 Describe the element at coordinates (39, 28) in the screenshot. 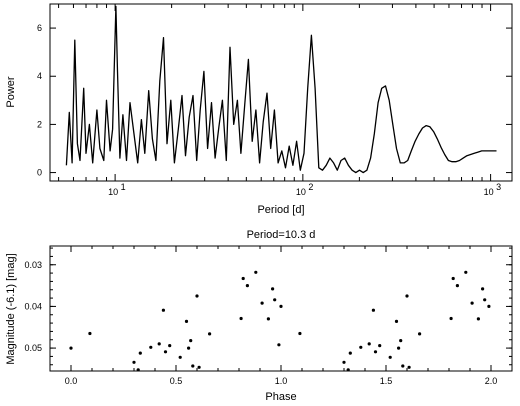

I see `periodogram-y-tick-label: 6` at that location.